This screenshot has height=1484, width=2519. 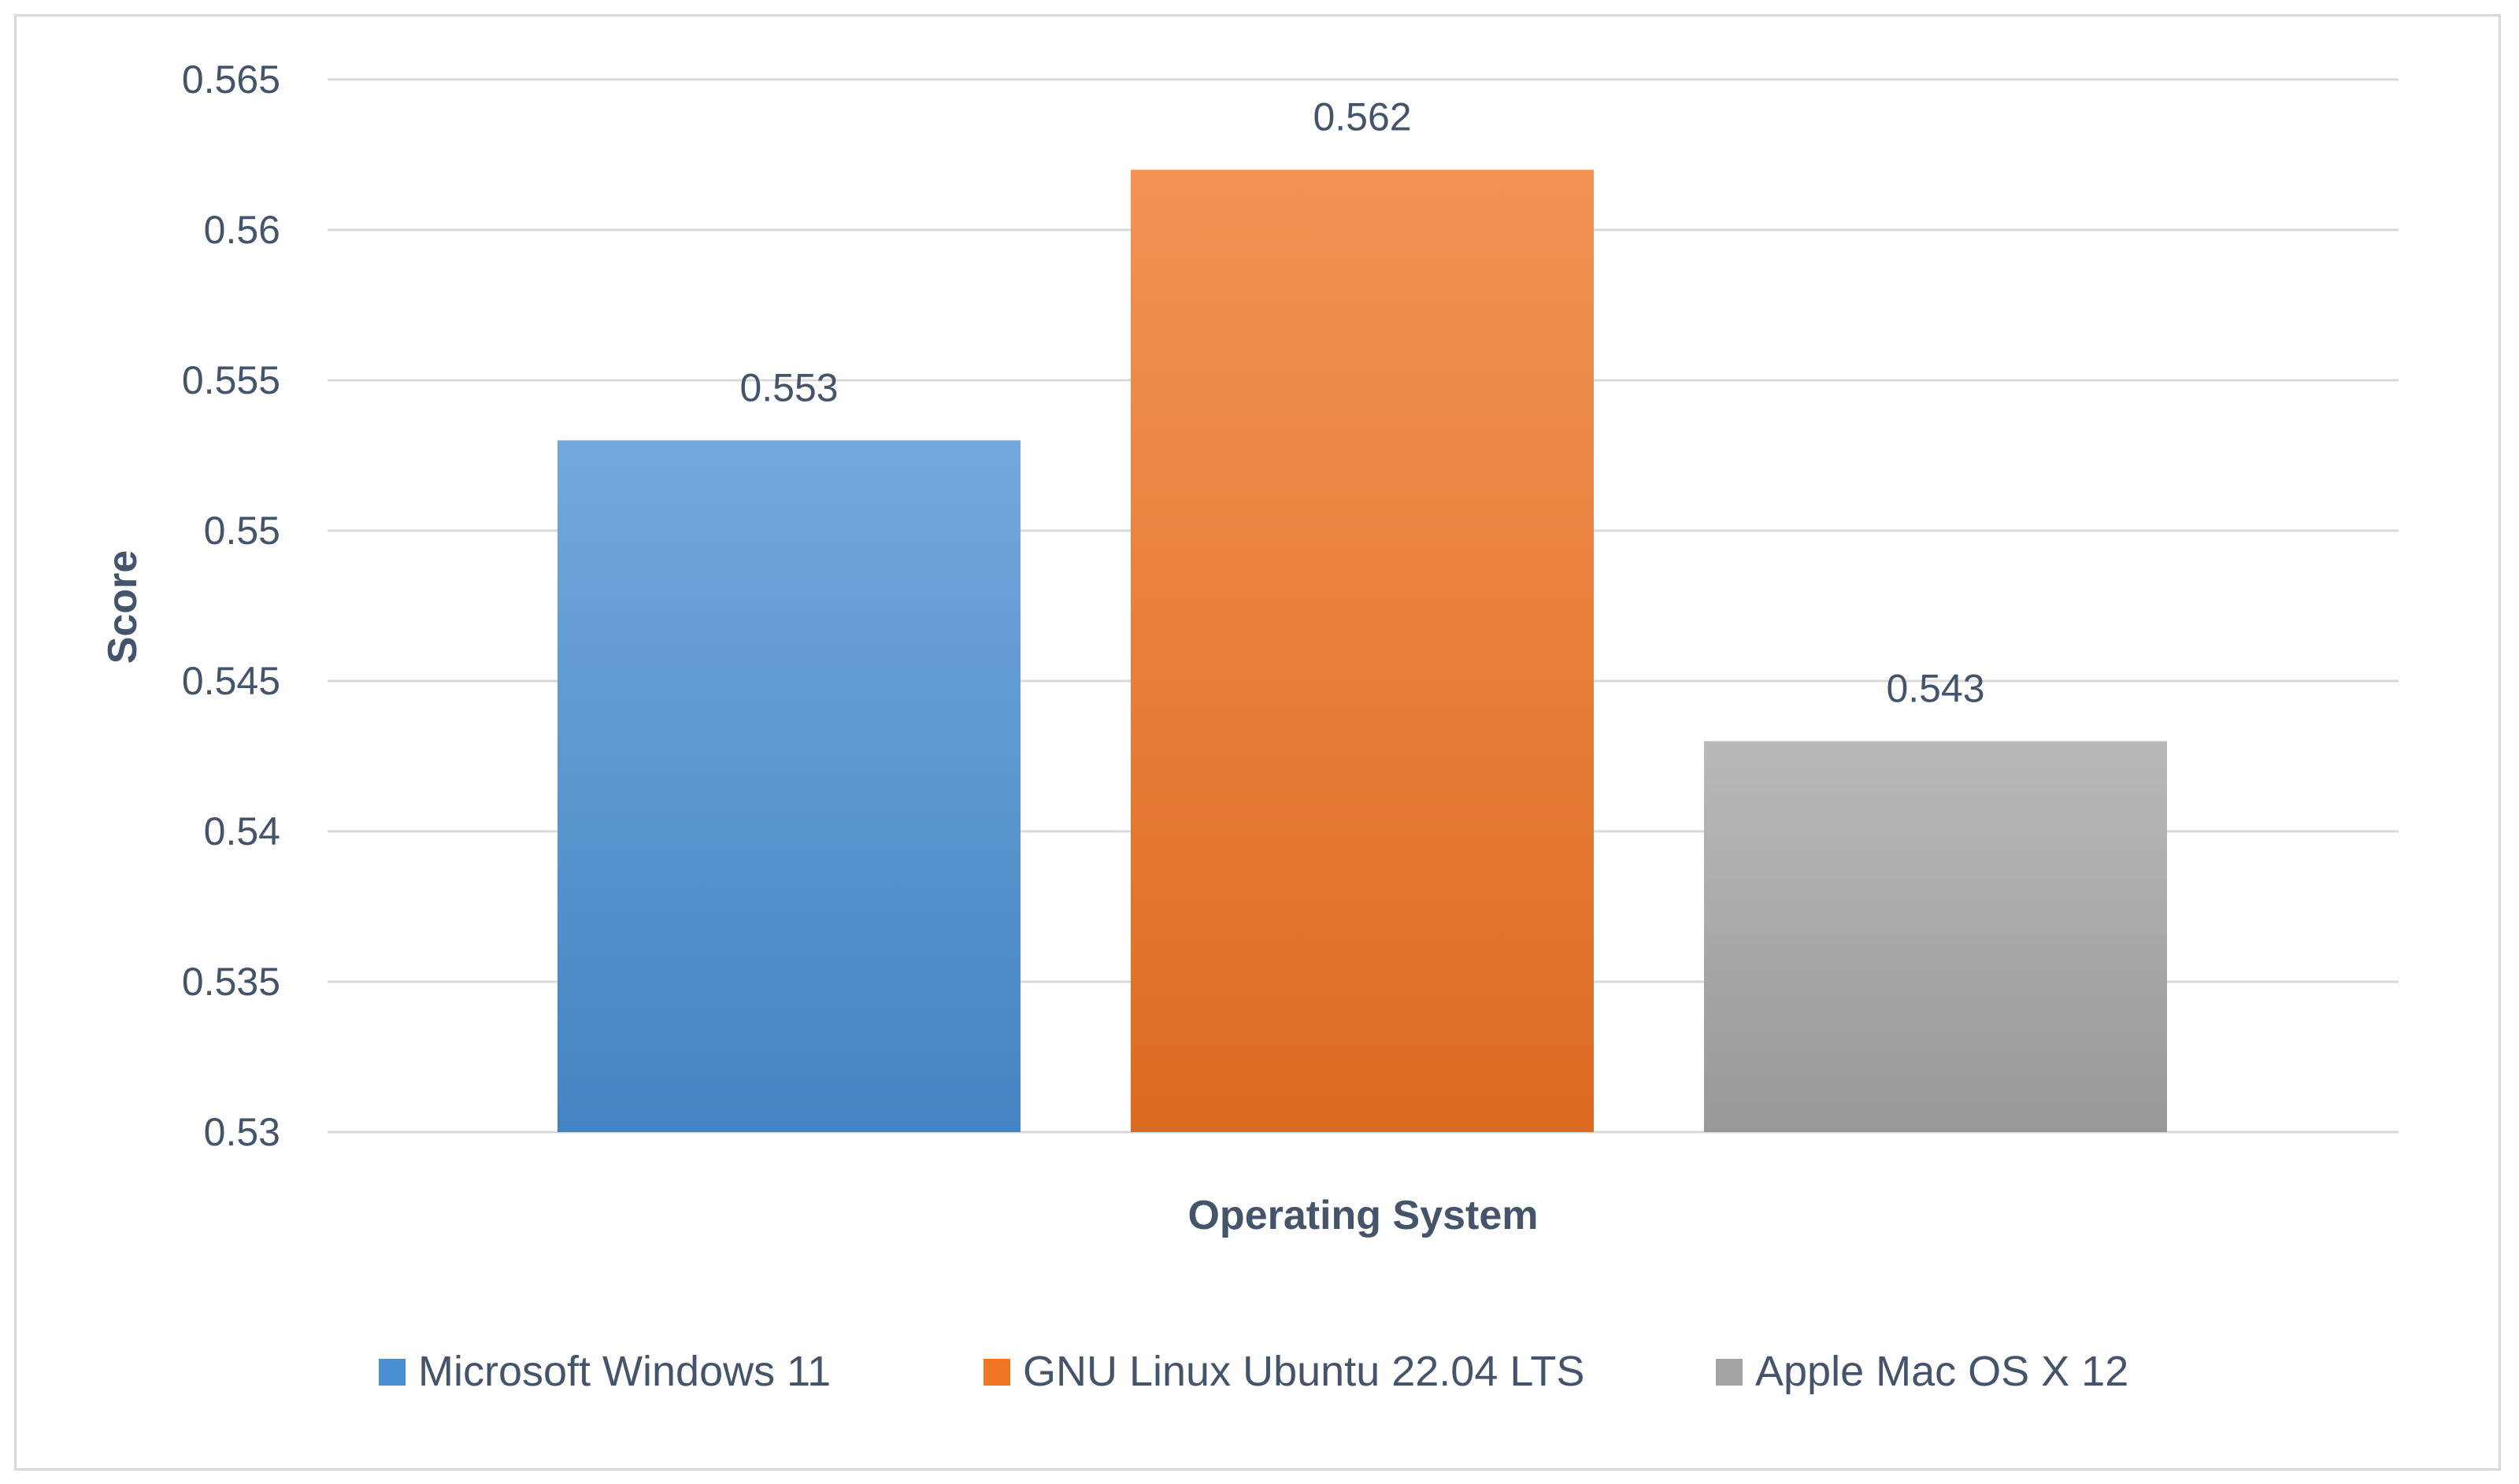 I want to click on y-axis-title: Score, so click(x=123, y=607).